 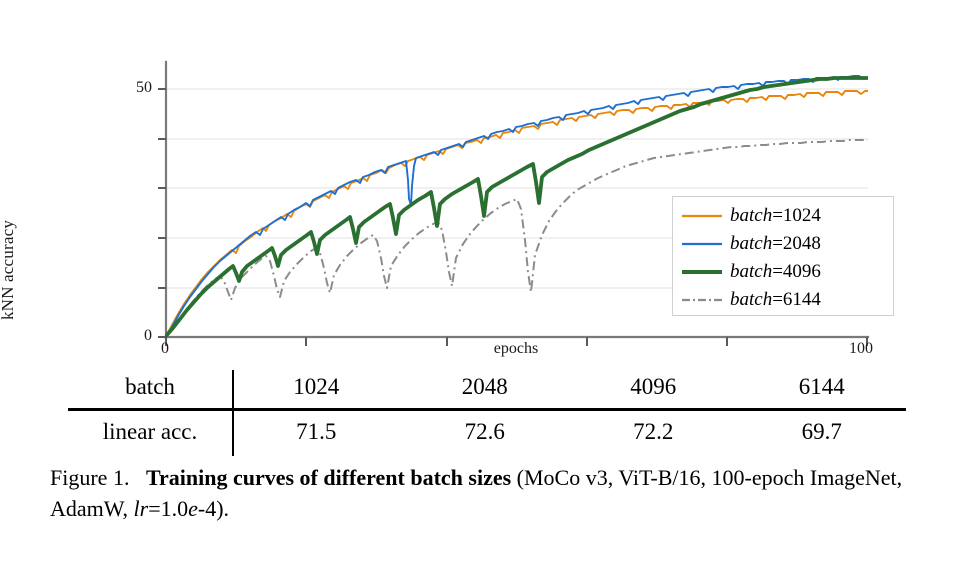 What do you see at coordinates (821, 431) in the screenshot?
I see `table-cell-acc-6144: 69.7` at bounding box center [821, 431].